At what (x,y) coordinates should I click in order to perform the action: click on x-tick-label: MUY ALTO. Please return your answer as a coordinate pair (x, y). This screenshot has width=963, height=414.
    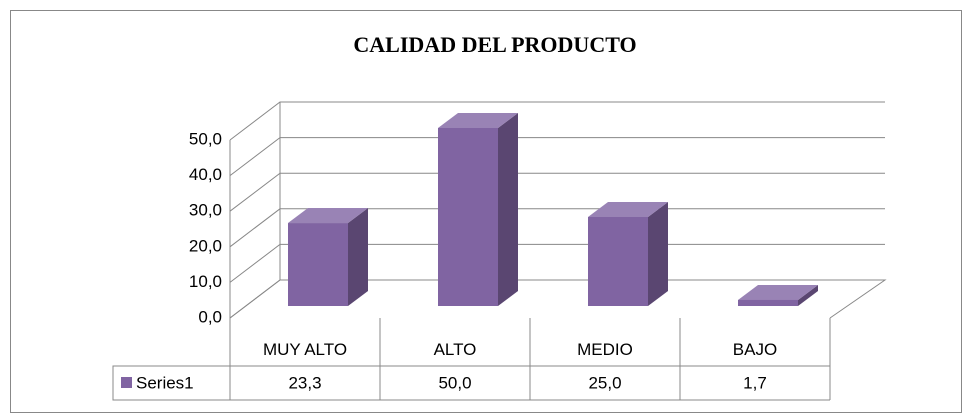
    Looking at the image, I should click on (305, 349).